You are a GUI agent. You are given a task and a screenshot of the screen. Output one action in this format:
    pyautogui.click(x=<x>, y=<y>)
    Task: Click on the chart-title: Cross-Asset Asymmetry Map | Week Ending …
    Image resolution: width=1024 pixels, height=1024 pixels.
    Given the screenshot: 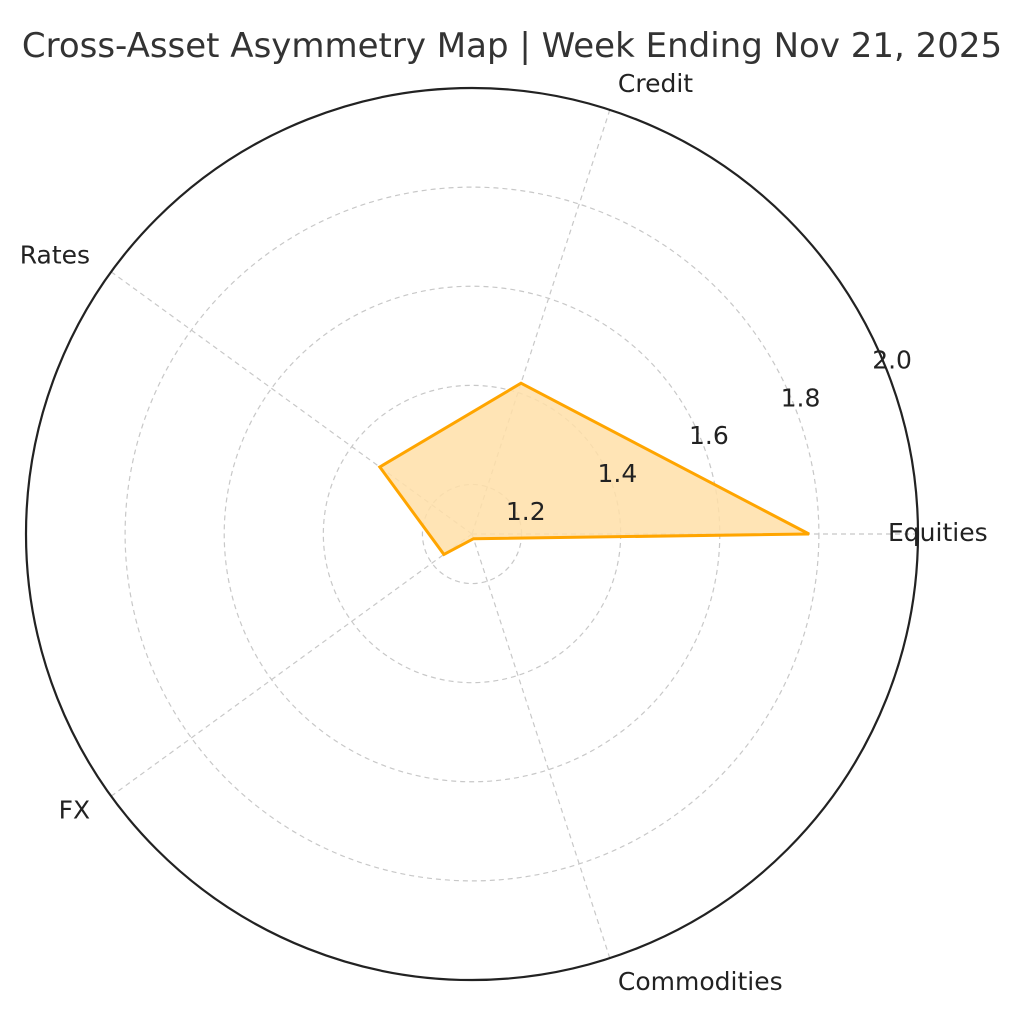 What is the action you would take?
    pyautogui.click(x=512, y=46)
    